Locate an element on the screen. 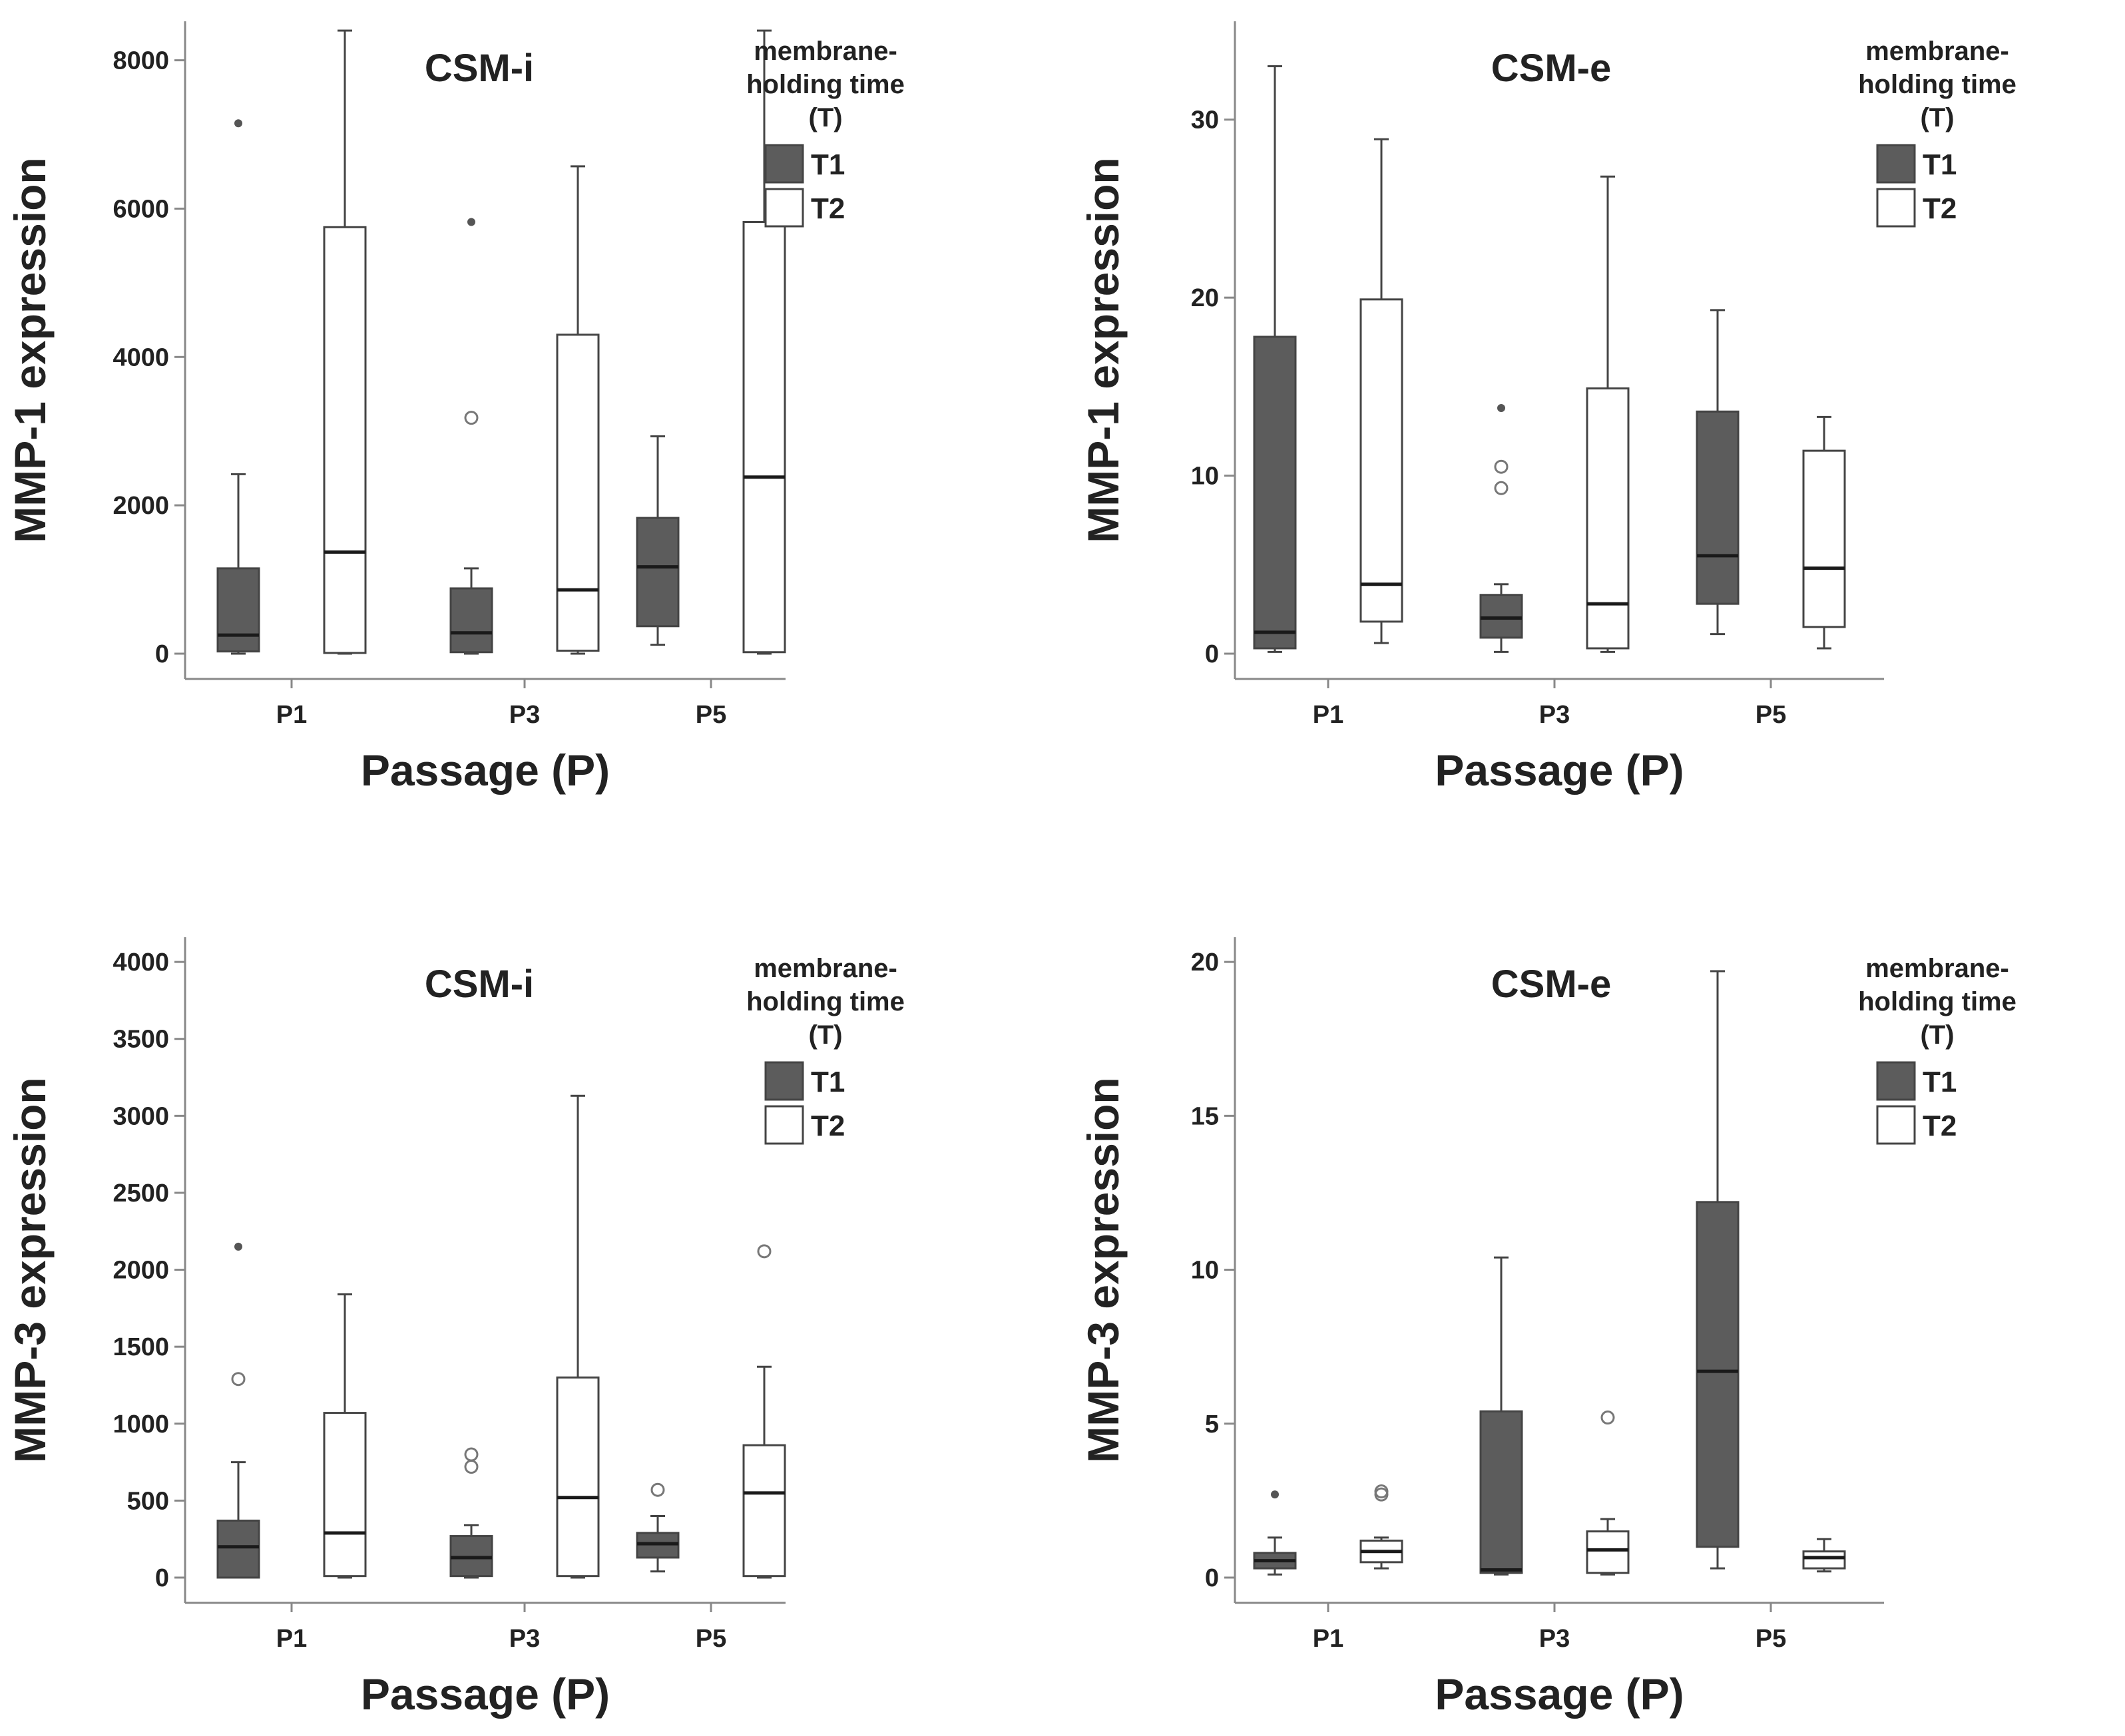 The image size is (2125, 1736). y-tick-label: 500 is located at coordinates (148, 1501).